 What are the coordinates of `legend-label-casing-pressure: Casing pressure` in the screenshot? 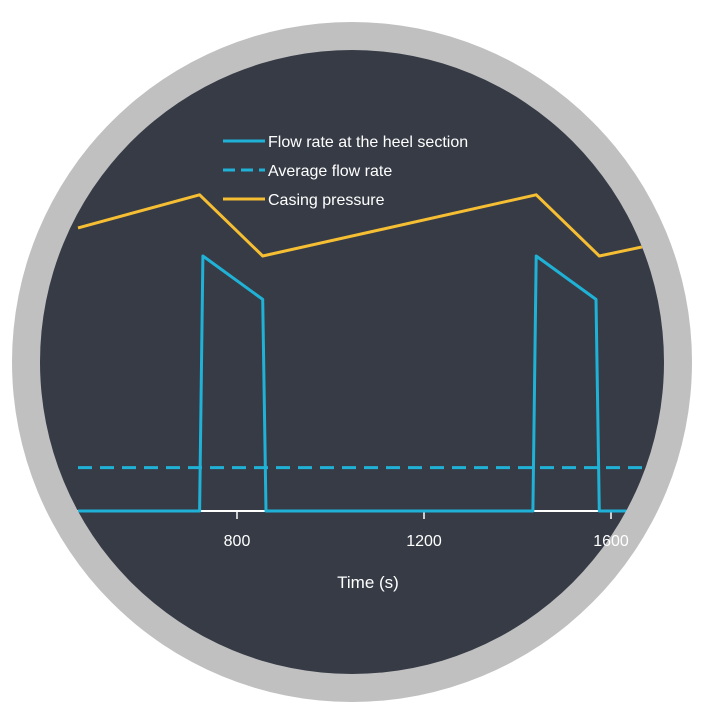 It's located at (326, 200).